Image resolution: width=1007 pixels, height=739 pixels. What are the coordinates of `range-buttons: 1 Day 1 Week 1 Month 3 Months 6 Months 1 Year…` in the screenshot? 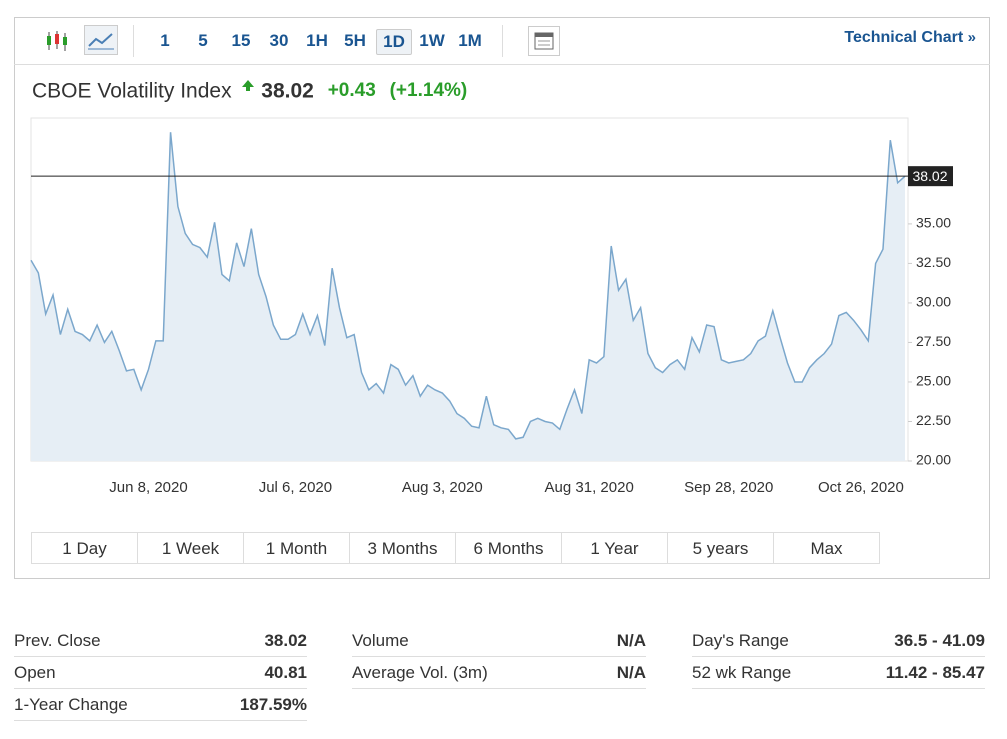 It's located at (455, 548).